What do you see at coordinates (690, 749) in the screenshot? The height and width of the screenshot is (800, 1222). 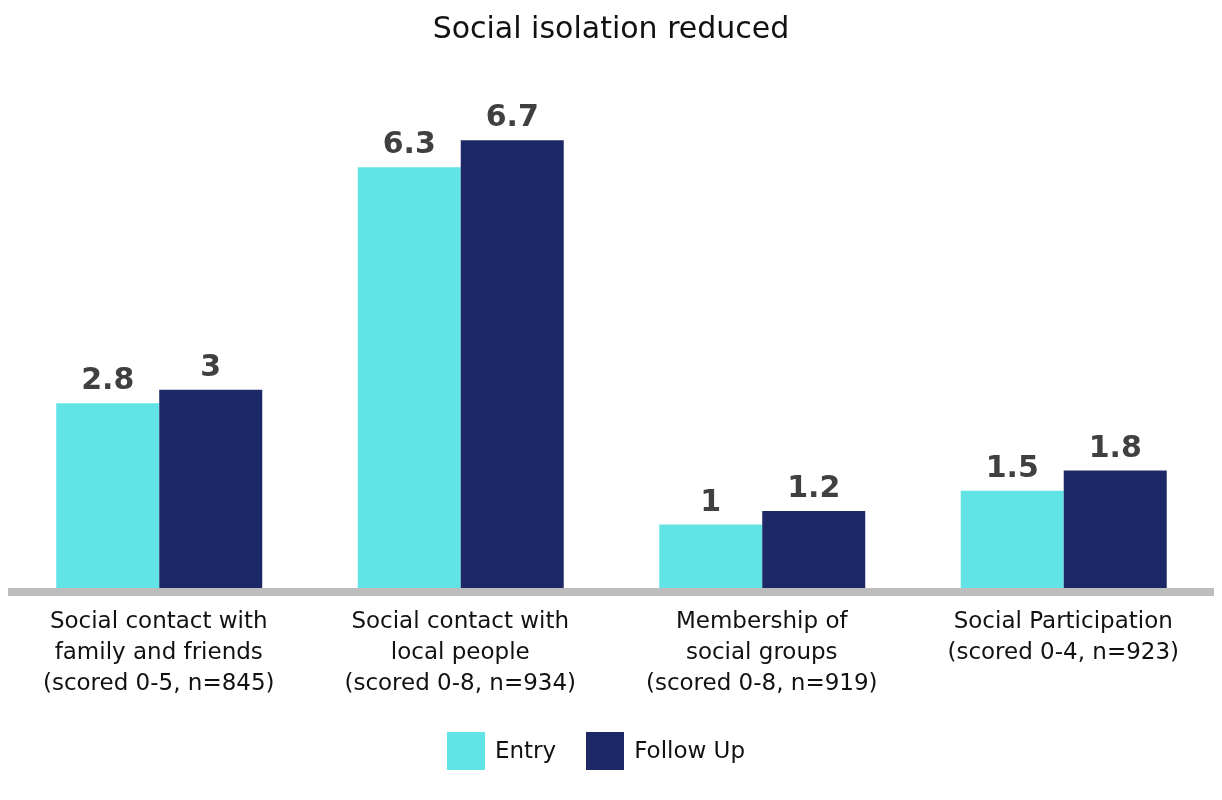 I see `legend-label: Follow Up` at bounding box center [690, 749].